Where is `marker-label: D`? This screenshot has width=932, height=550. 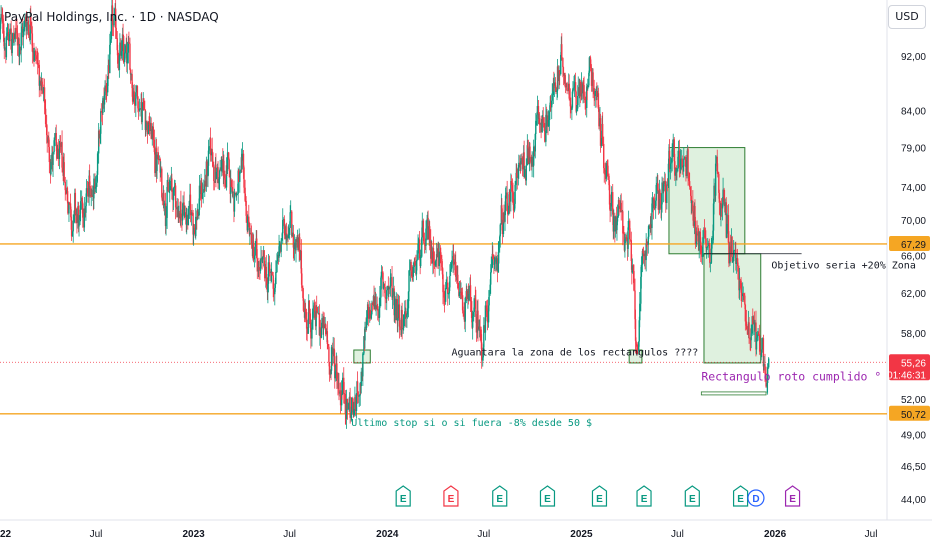
marker-label: D is located at coordinates (755, 499).